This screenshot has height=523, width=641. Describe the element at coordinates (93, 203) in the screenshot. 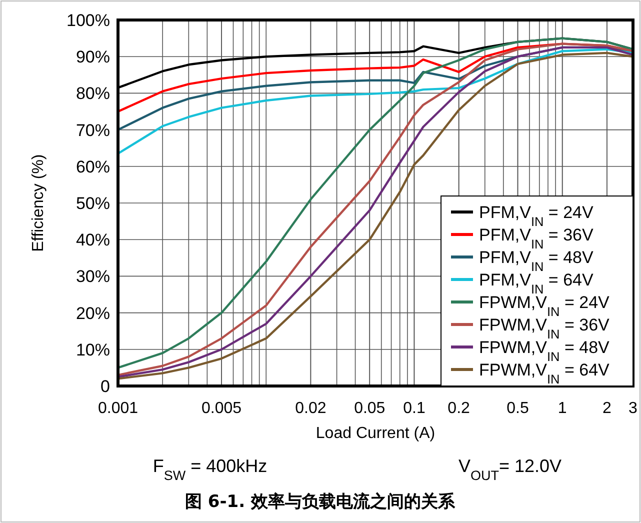

I see `y-tick-label: 50%` at that location.